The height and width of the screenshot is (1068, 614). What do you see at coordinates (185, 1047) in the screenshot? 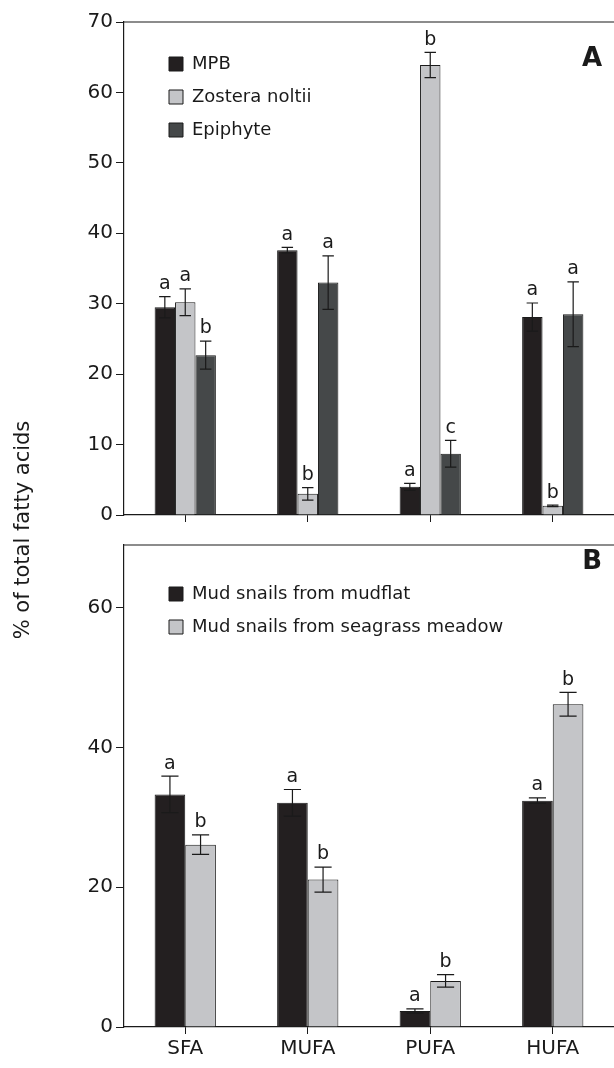
I see `x-tick-label: SFA` at bounding box center [185, 1047].